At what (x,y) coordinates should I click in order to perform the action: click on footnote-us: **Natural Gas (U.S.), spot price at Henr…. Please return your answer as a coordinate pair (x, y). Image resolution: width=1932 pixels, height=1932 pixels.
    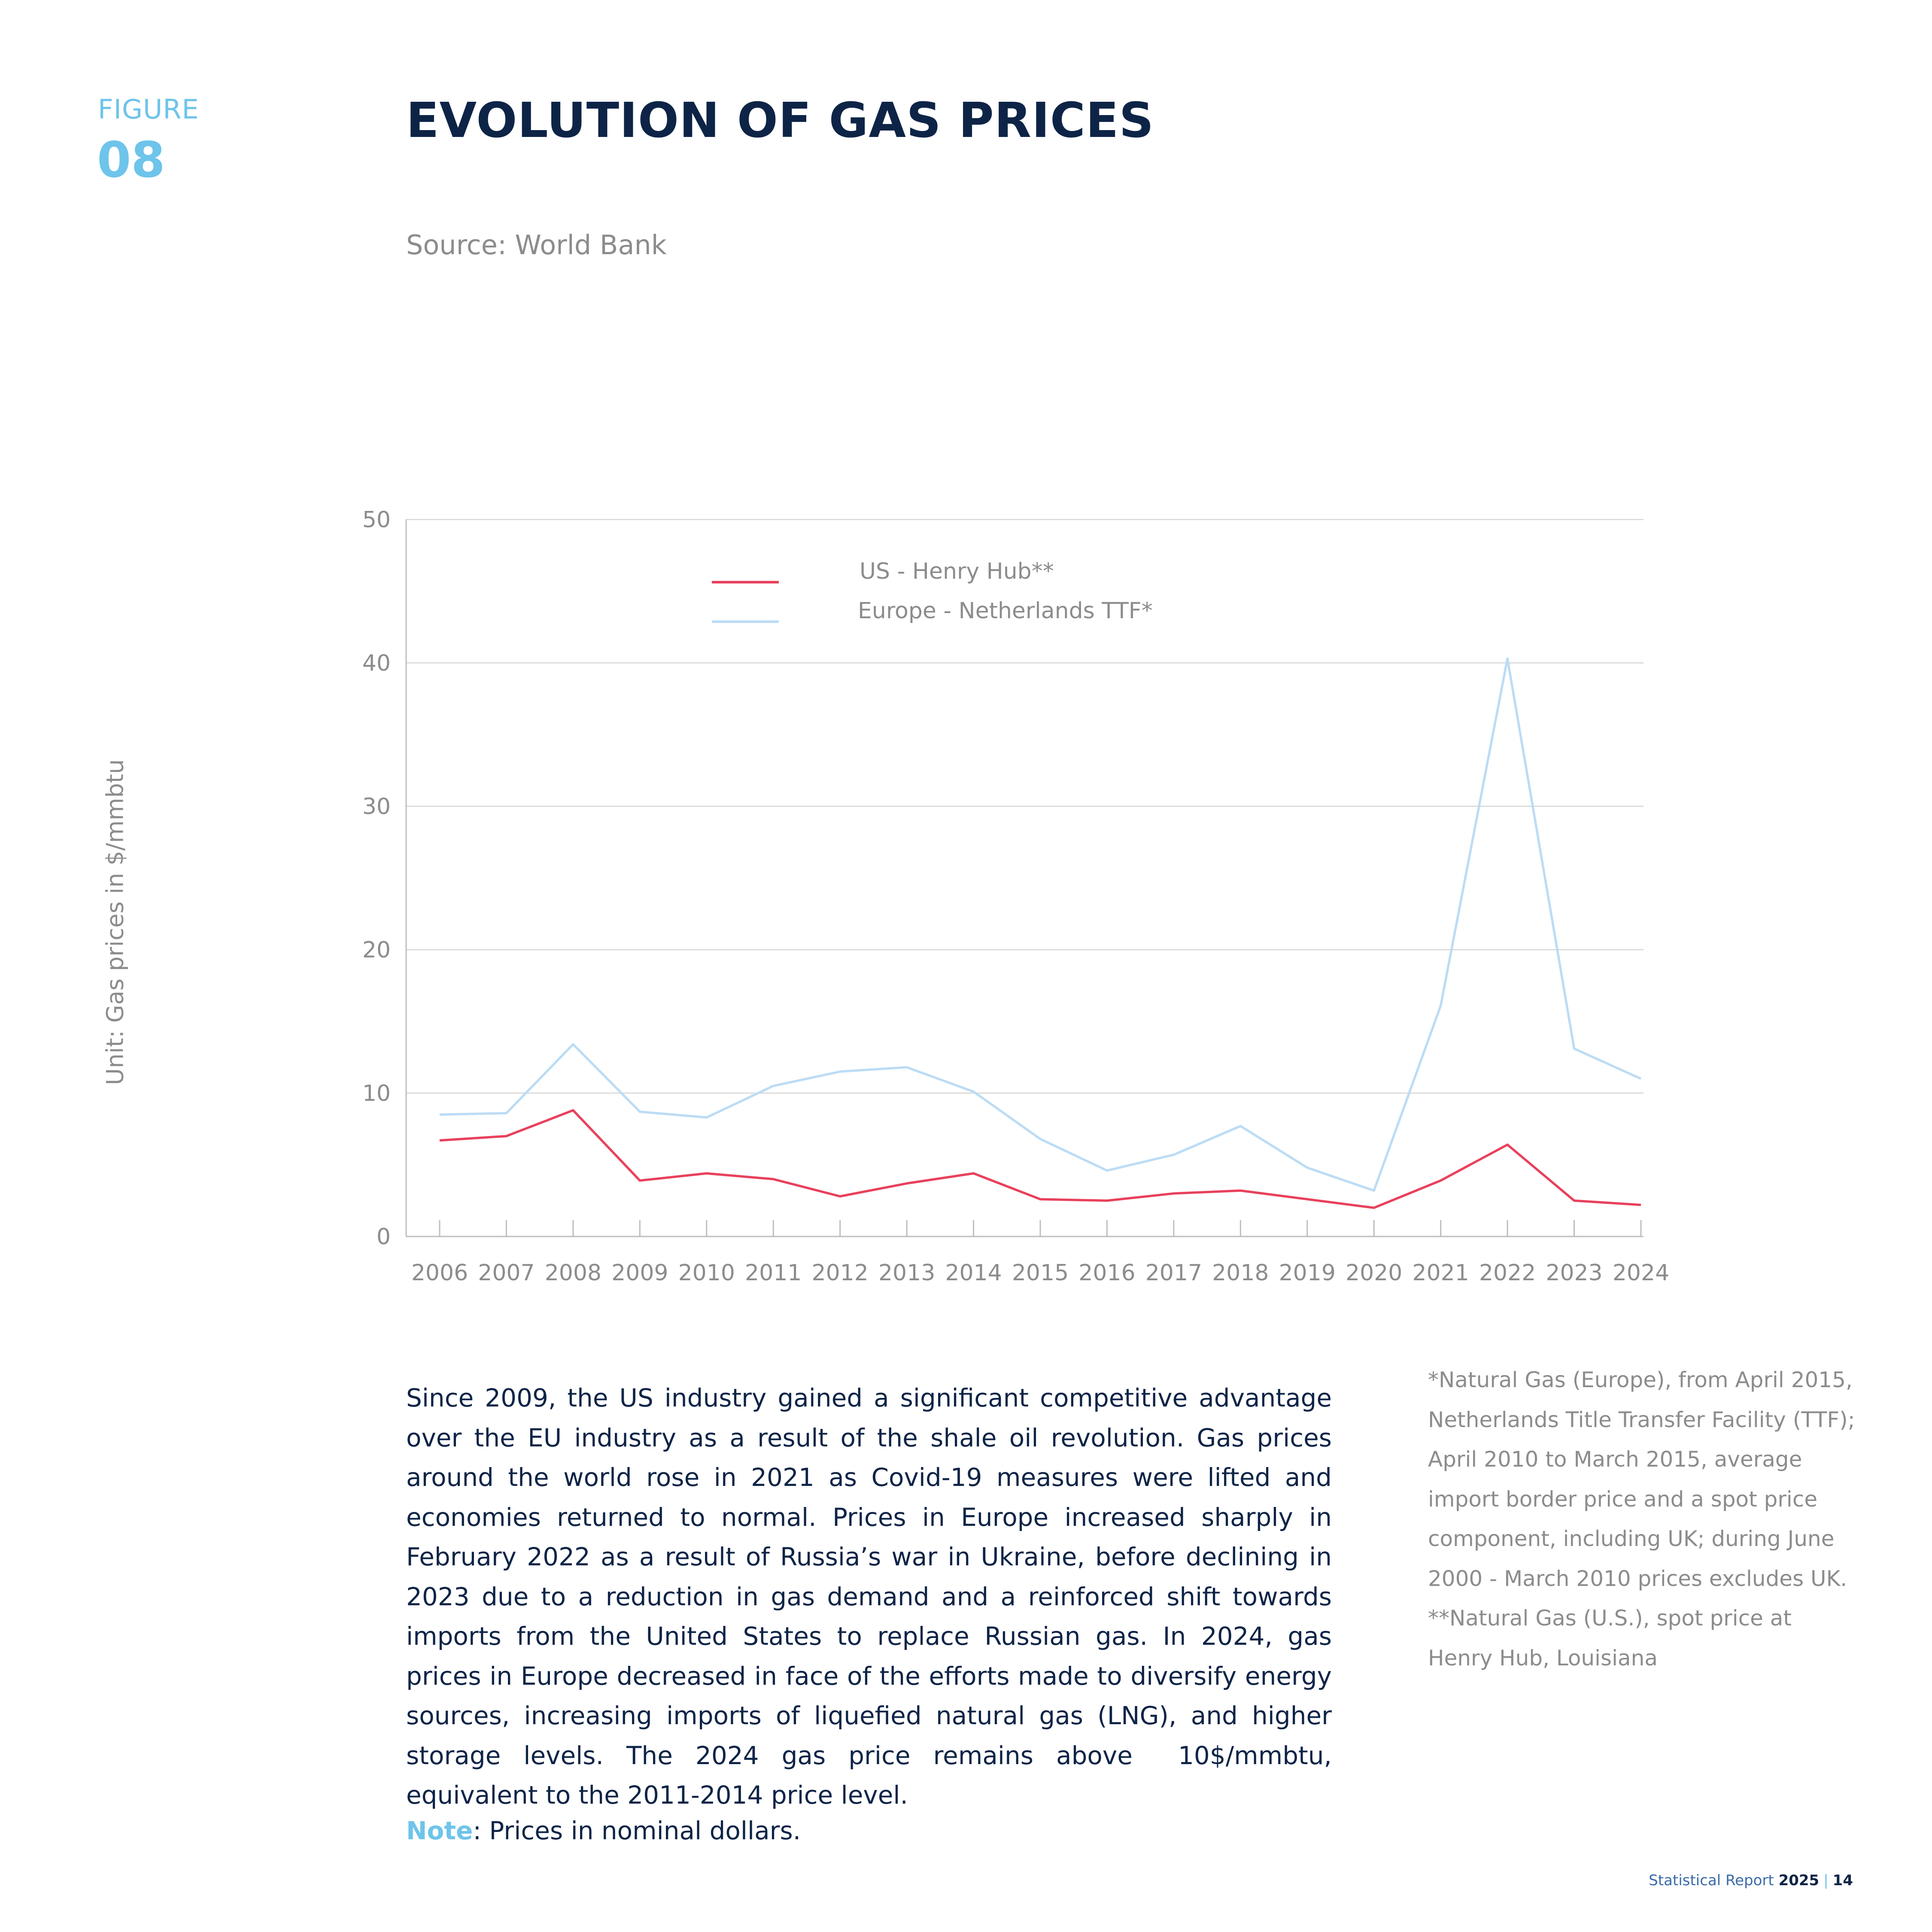
    Looking at the image, I should click on (1610, 1638).